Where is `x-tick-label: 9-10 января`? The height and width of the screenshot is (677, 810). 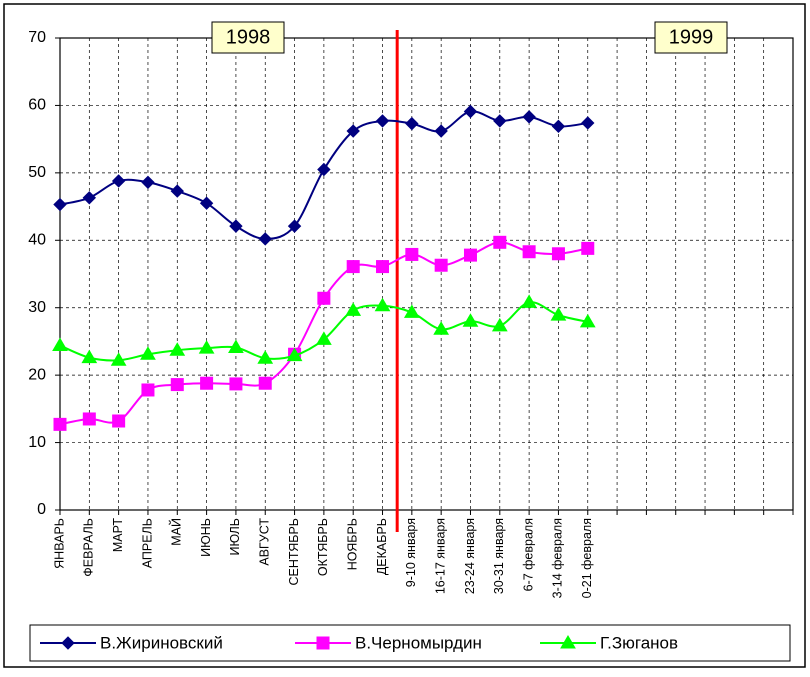
x-tick-label: 9-10 января is located at coordinates (411, 552).